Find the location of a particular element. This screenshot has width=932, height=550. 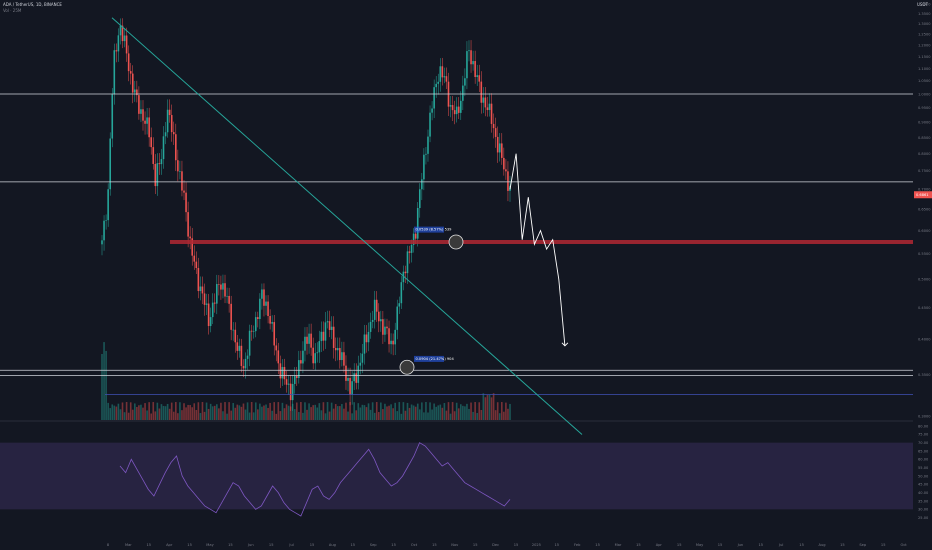

time-tick-label: Aug is located at coordinates (821, 545).